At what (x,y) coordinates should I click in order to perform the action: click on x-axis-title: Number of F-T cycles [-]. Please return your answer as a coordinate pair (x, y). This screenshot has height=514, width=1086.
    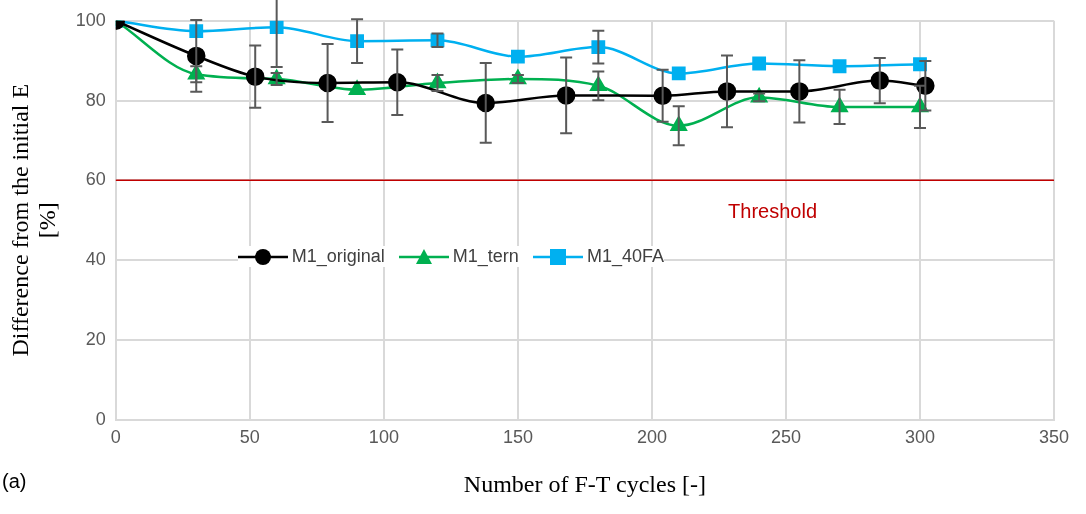
    Looking at the image, I should click on (584, 483).